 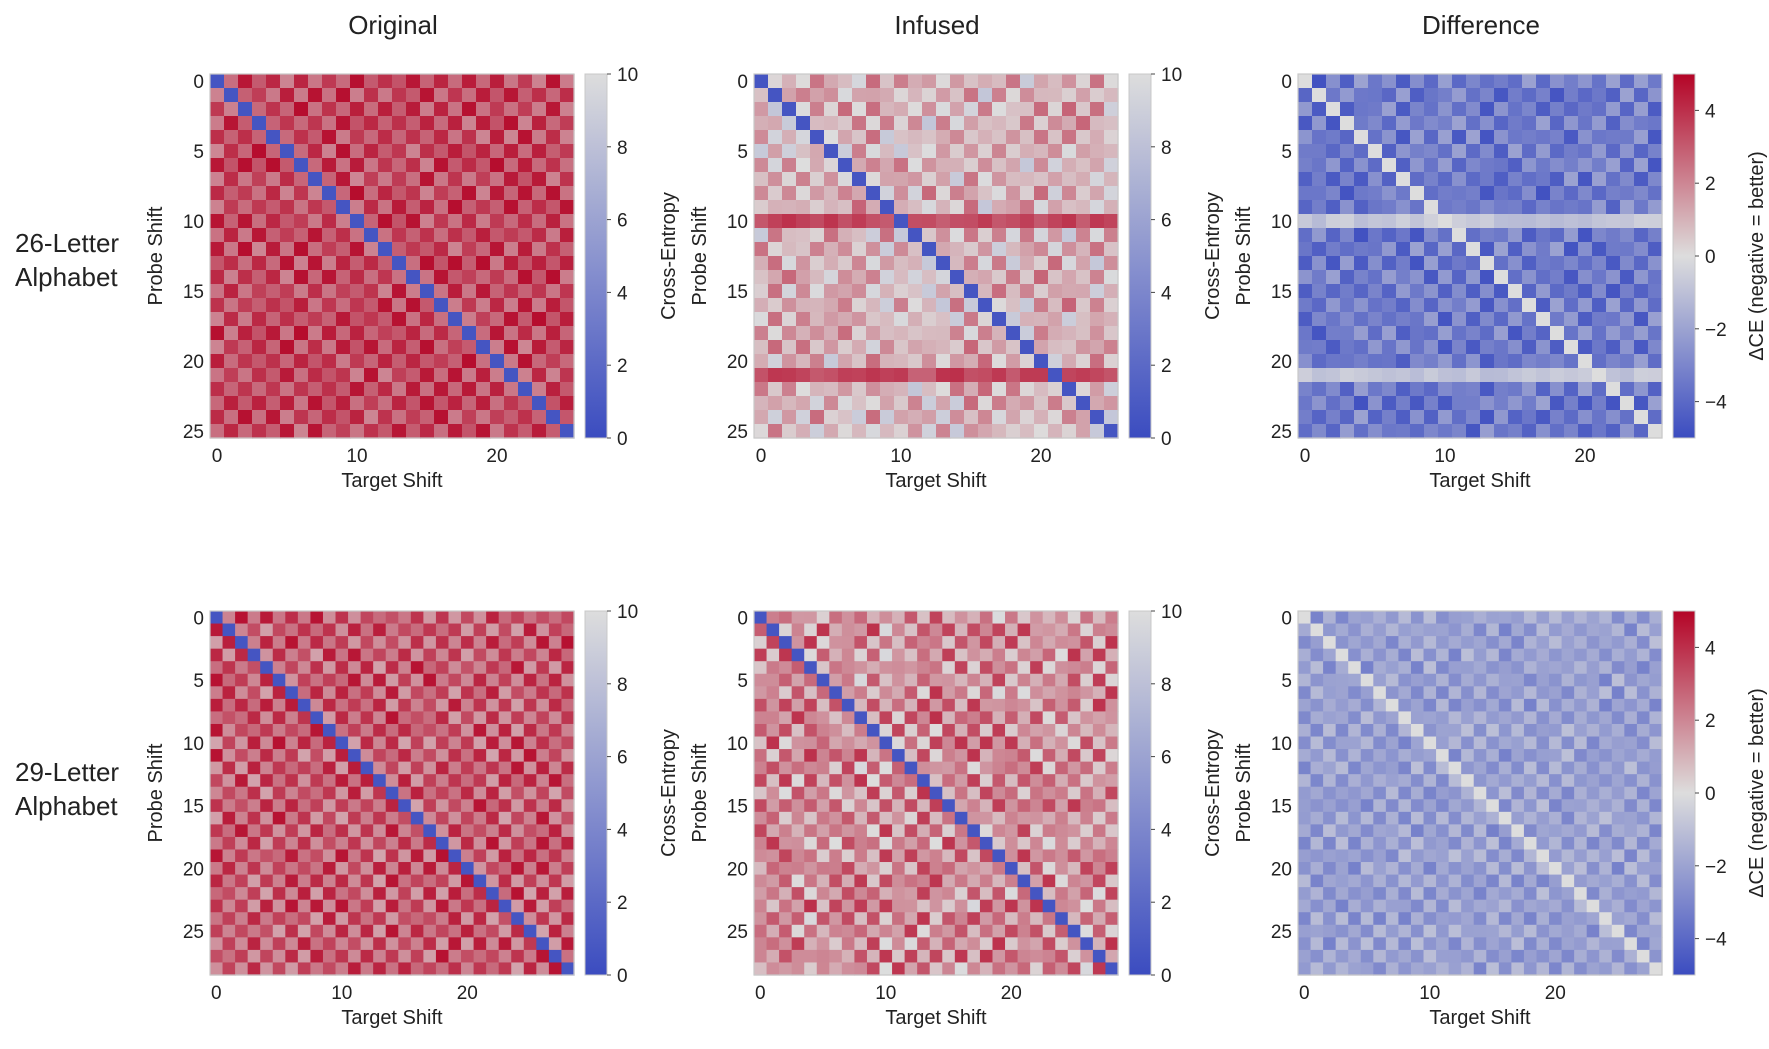 What do you see at coordinates (356, 456) in the screenshot?
I see `x-tick-label: 10` at bounding box center [356, 456].